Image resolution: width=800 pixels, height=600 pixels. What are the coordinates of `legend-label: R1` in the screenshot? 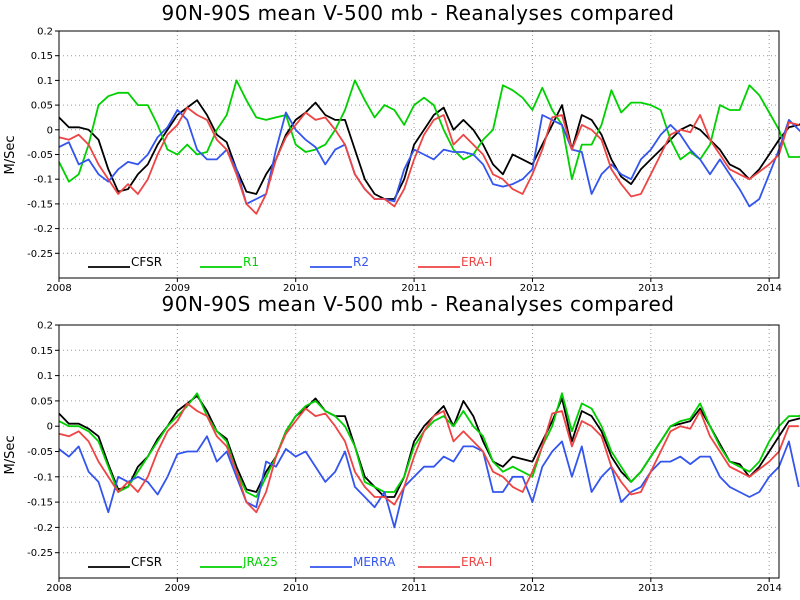 It's located at (251, 262).